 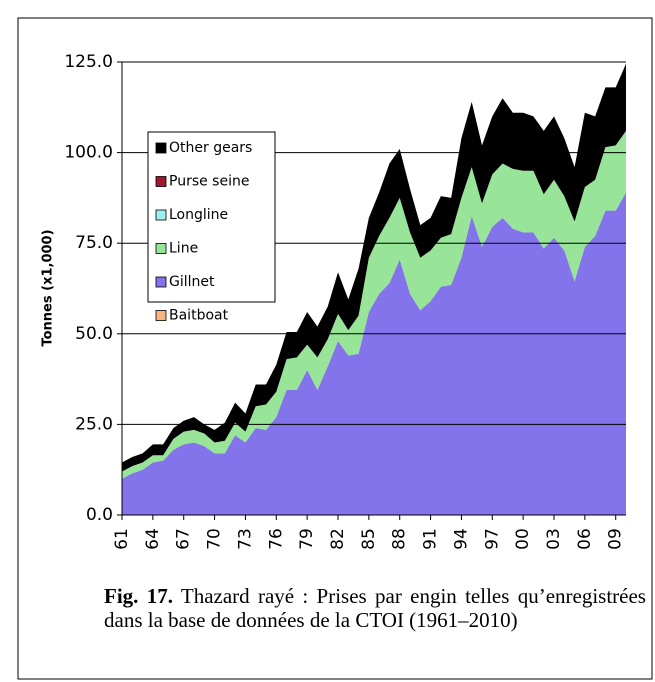 What do you see at coordinates (48, 287) in the screenshot?
I see `y-axis-label: Tonnes (x1,000)` at bounding box center [48, 287].